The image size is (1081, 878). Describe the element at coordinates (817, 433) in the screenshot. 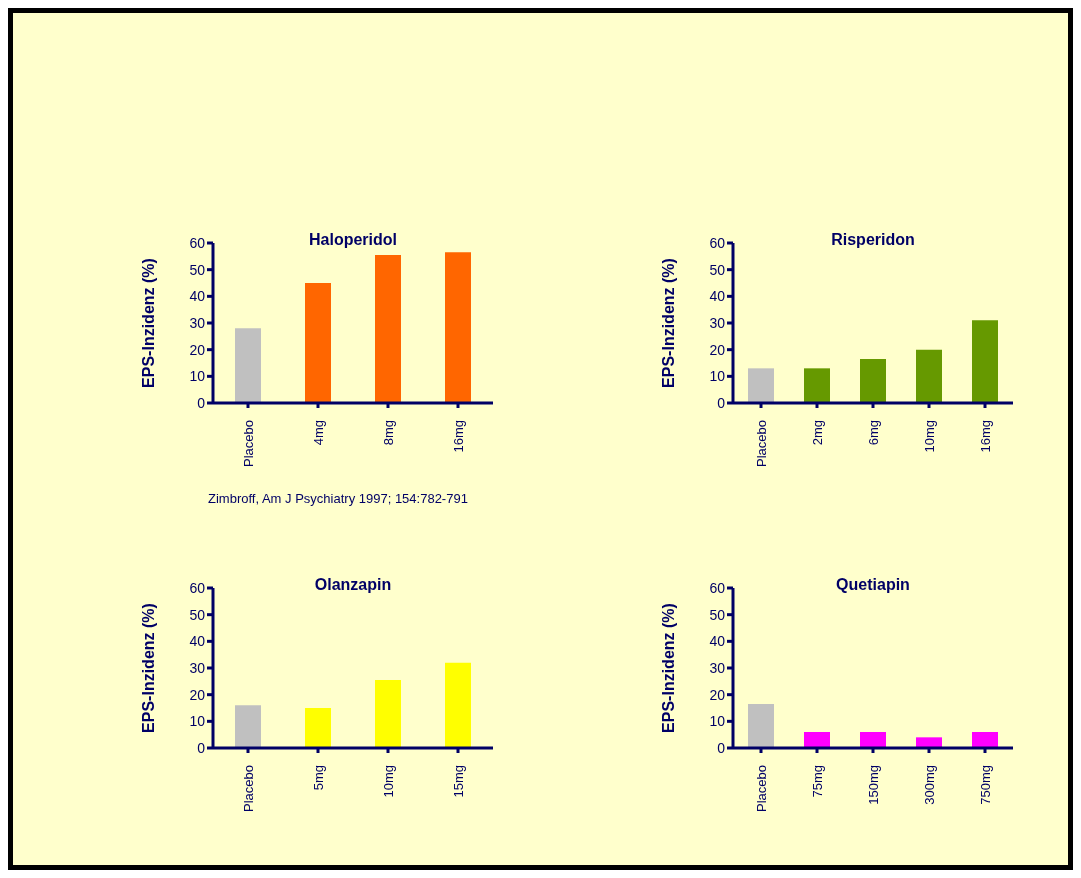

I see `x-tick-label: 2mg` at that location.